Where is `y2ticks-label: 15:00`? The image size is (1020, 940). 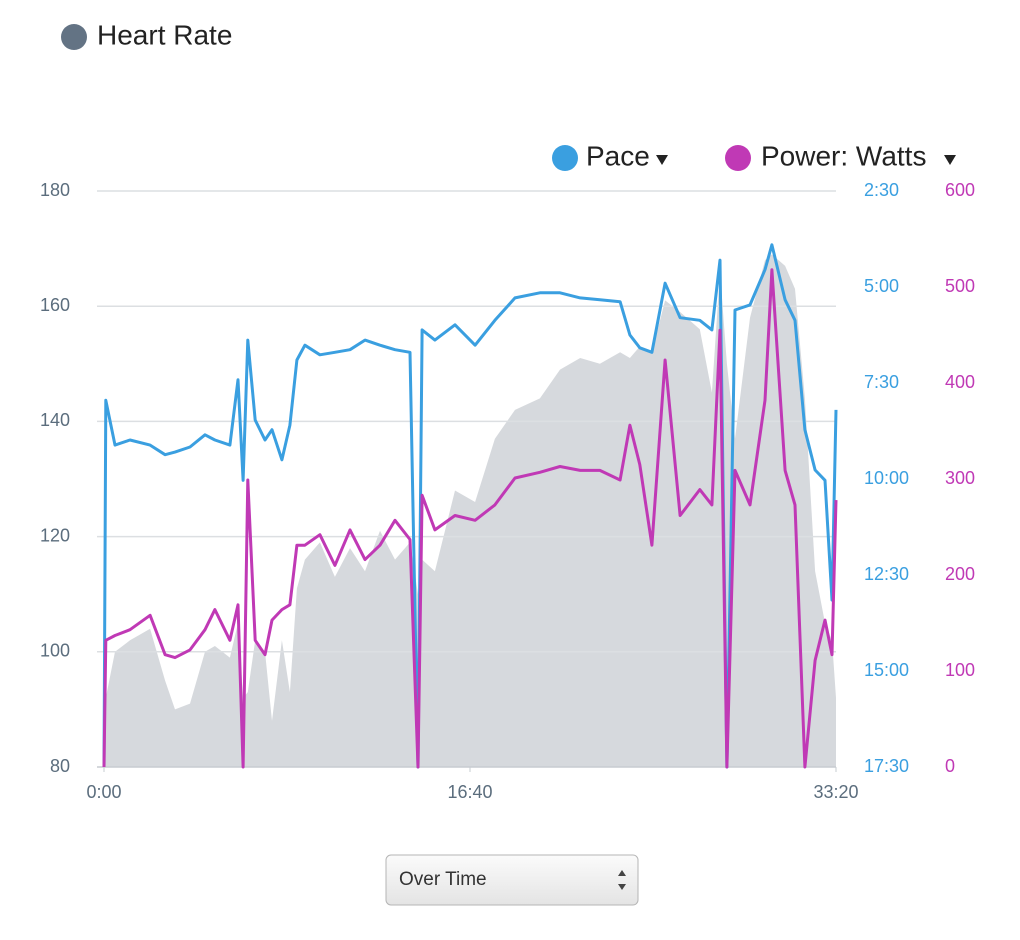
y2ticks-label: 15:00 is located at coordinates (886, 670).